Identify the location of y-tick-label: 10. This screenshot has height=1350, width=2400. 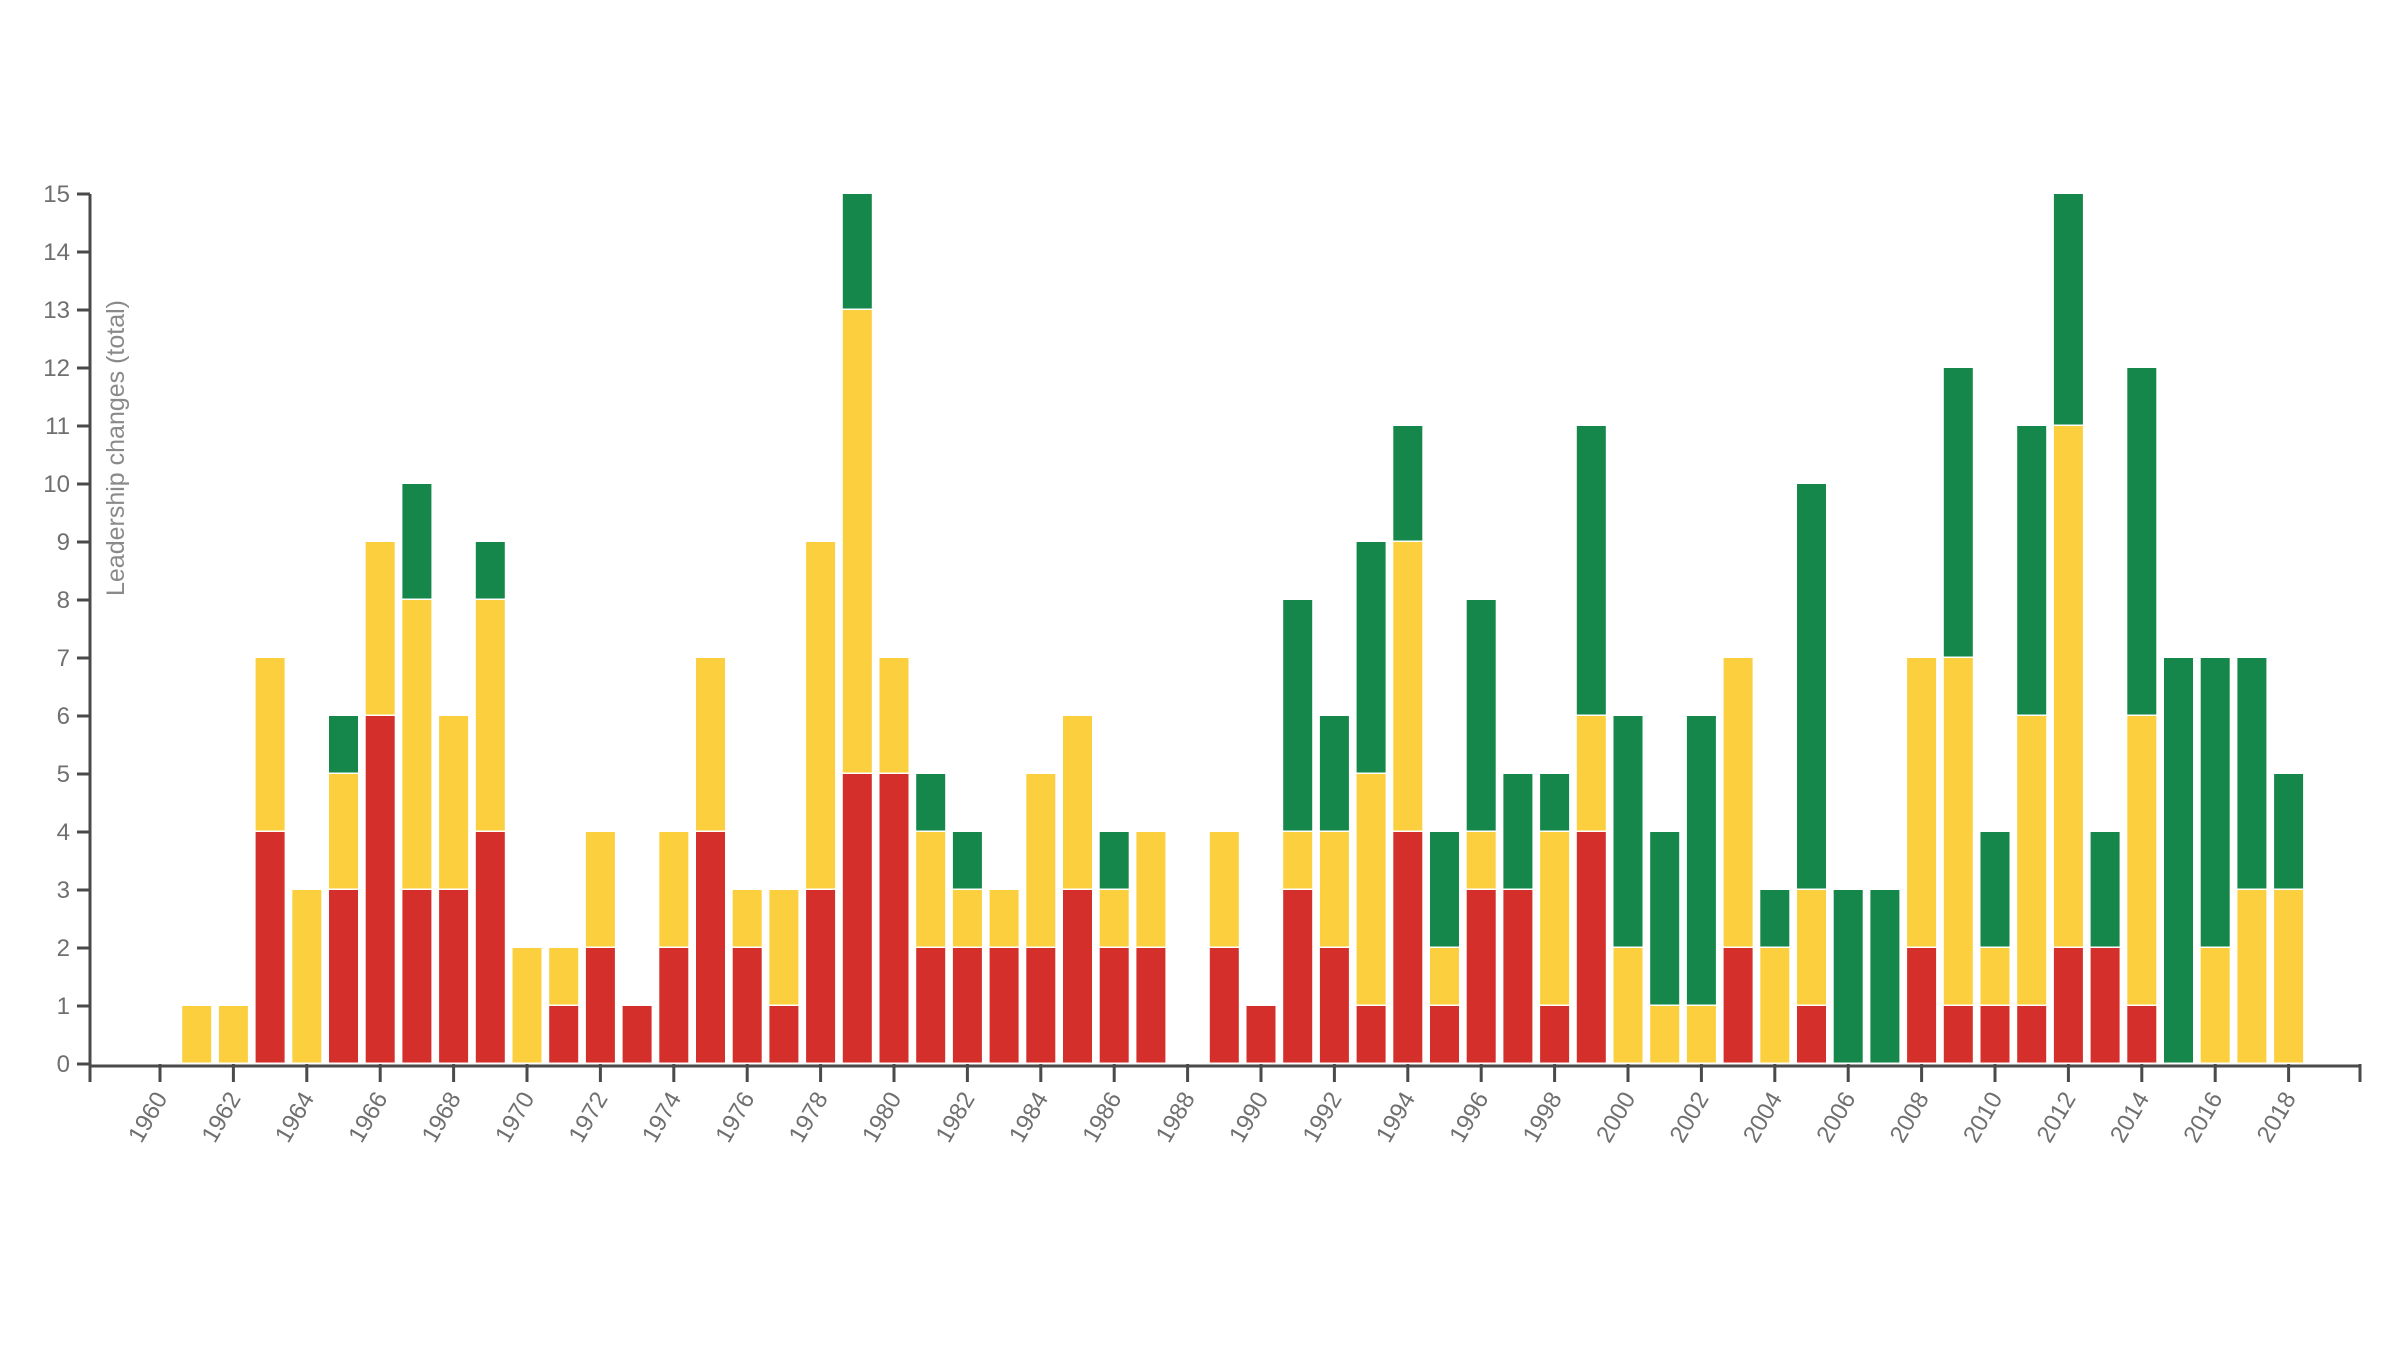
(56, 484).